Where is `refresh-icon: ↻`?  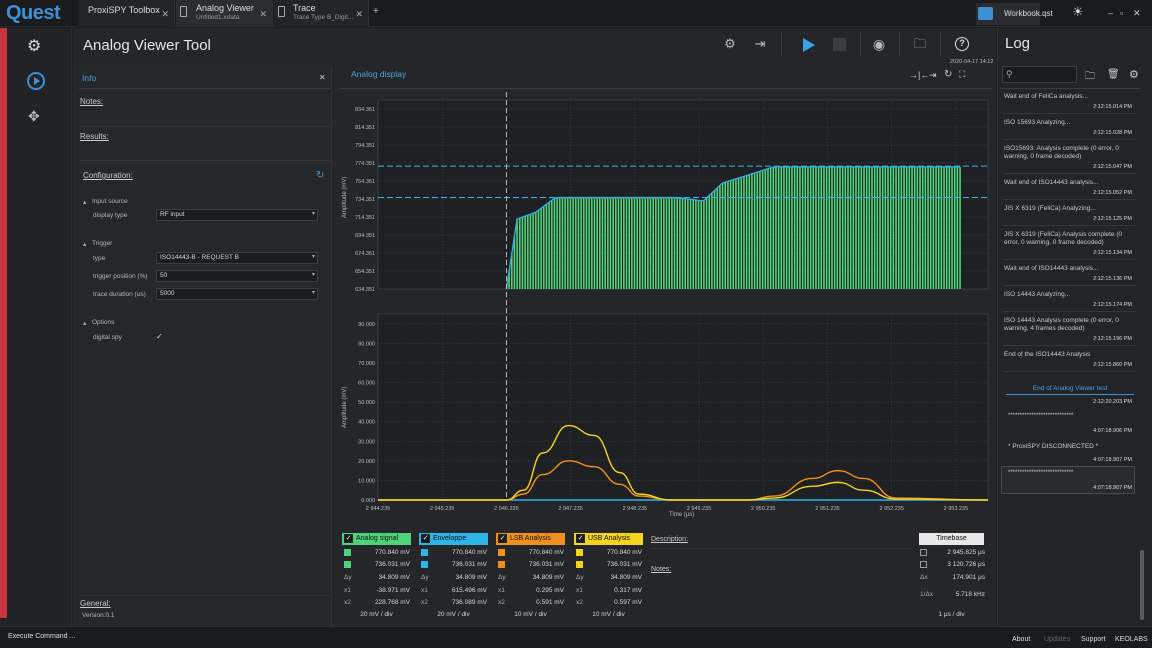 refresh-icon: ↻ is located at coordinates (320, 175).